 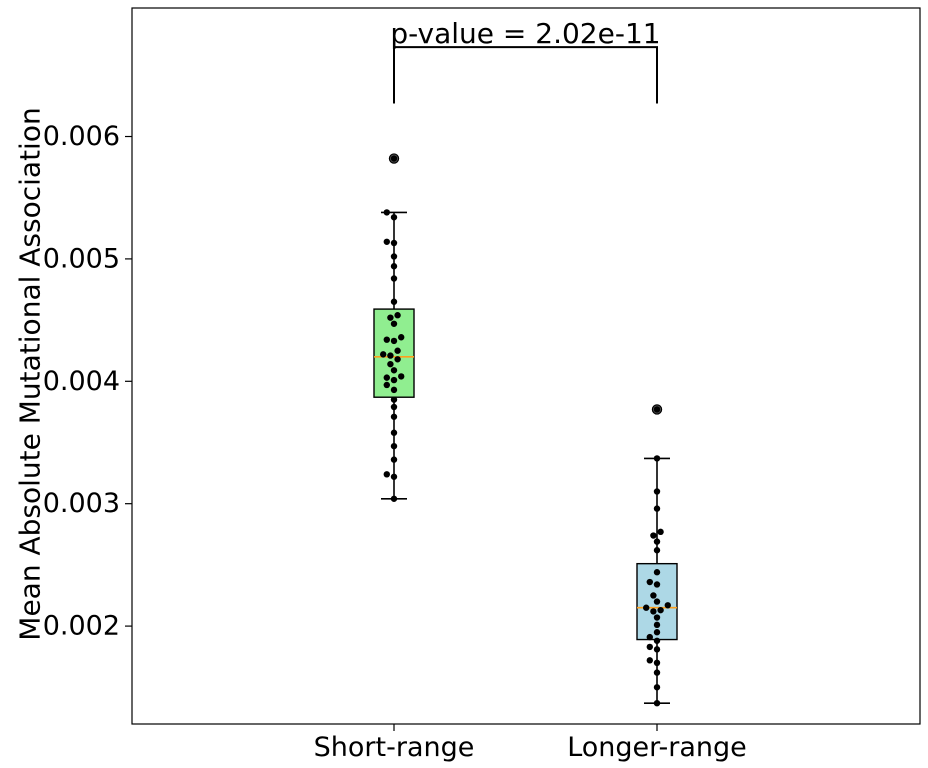 I want to click on x-tick-label: Longer-range, so click(x=657, y=747).